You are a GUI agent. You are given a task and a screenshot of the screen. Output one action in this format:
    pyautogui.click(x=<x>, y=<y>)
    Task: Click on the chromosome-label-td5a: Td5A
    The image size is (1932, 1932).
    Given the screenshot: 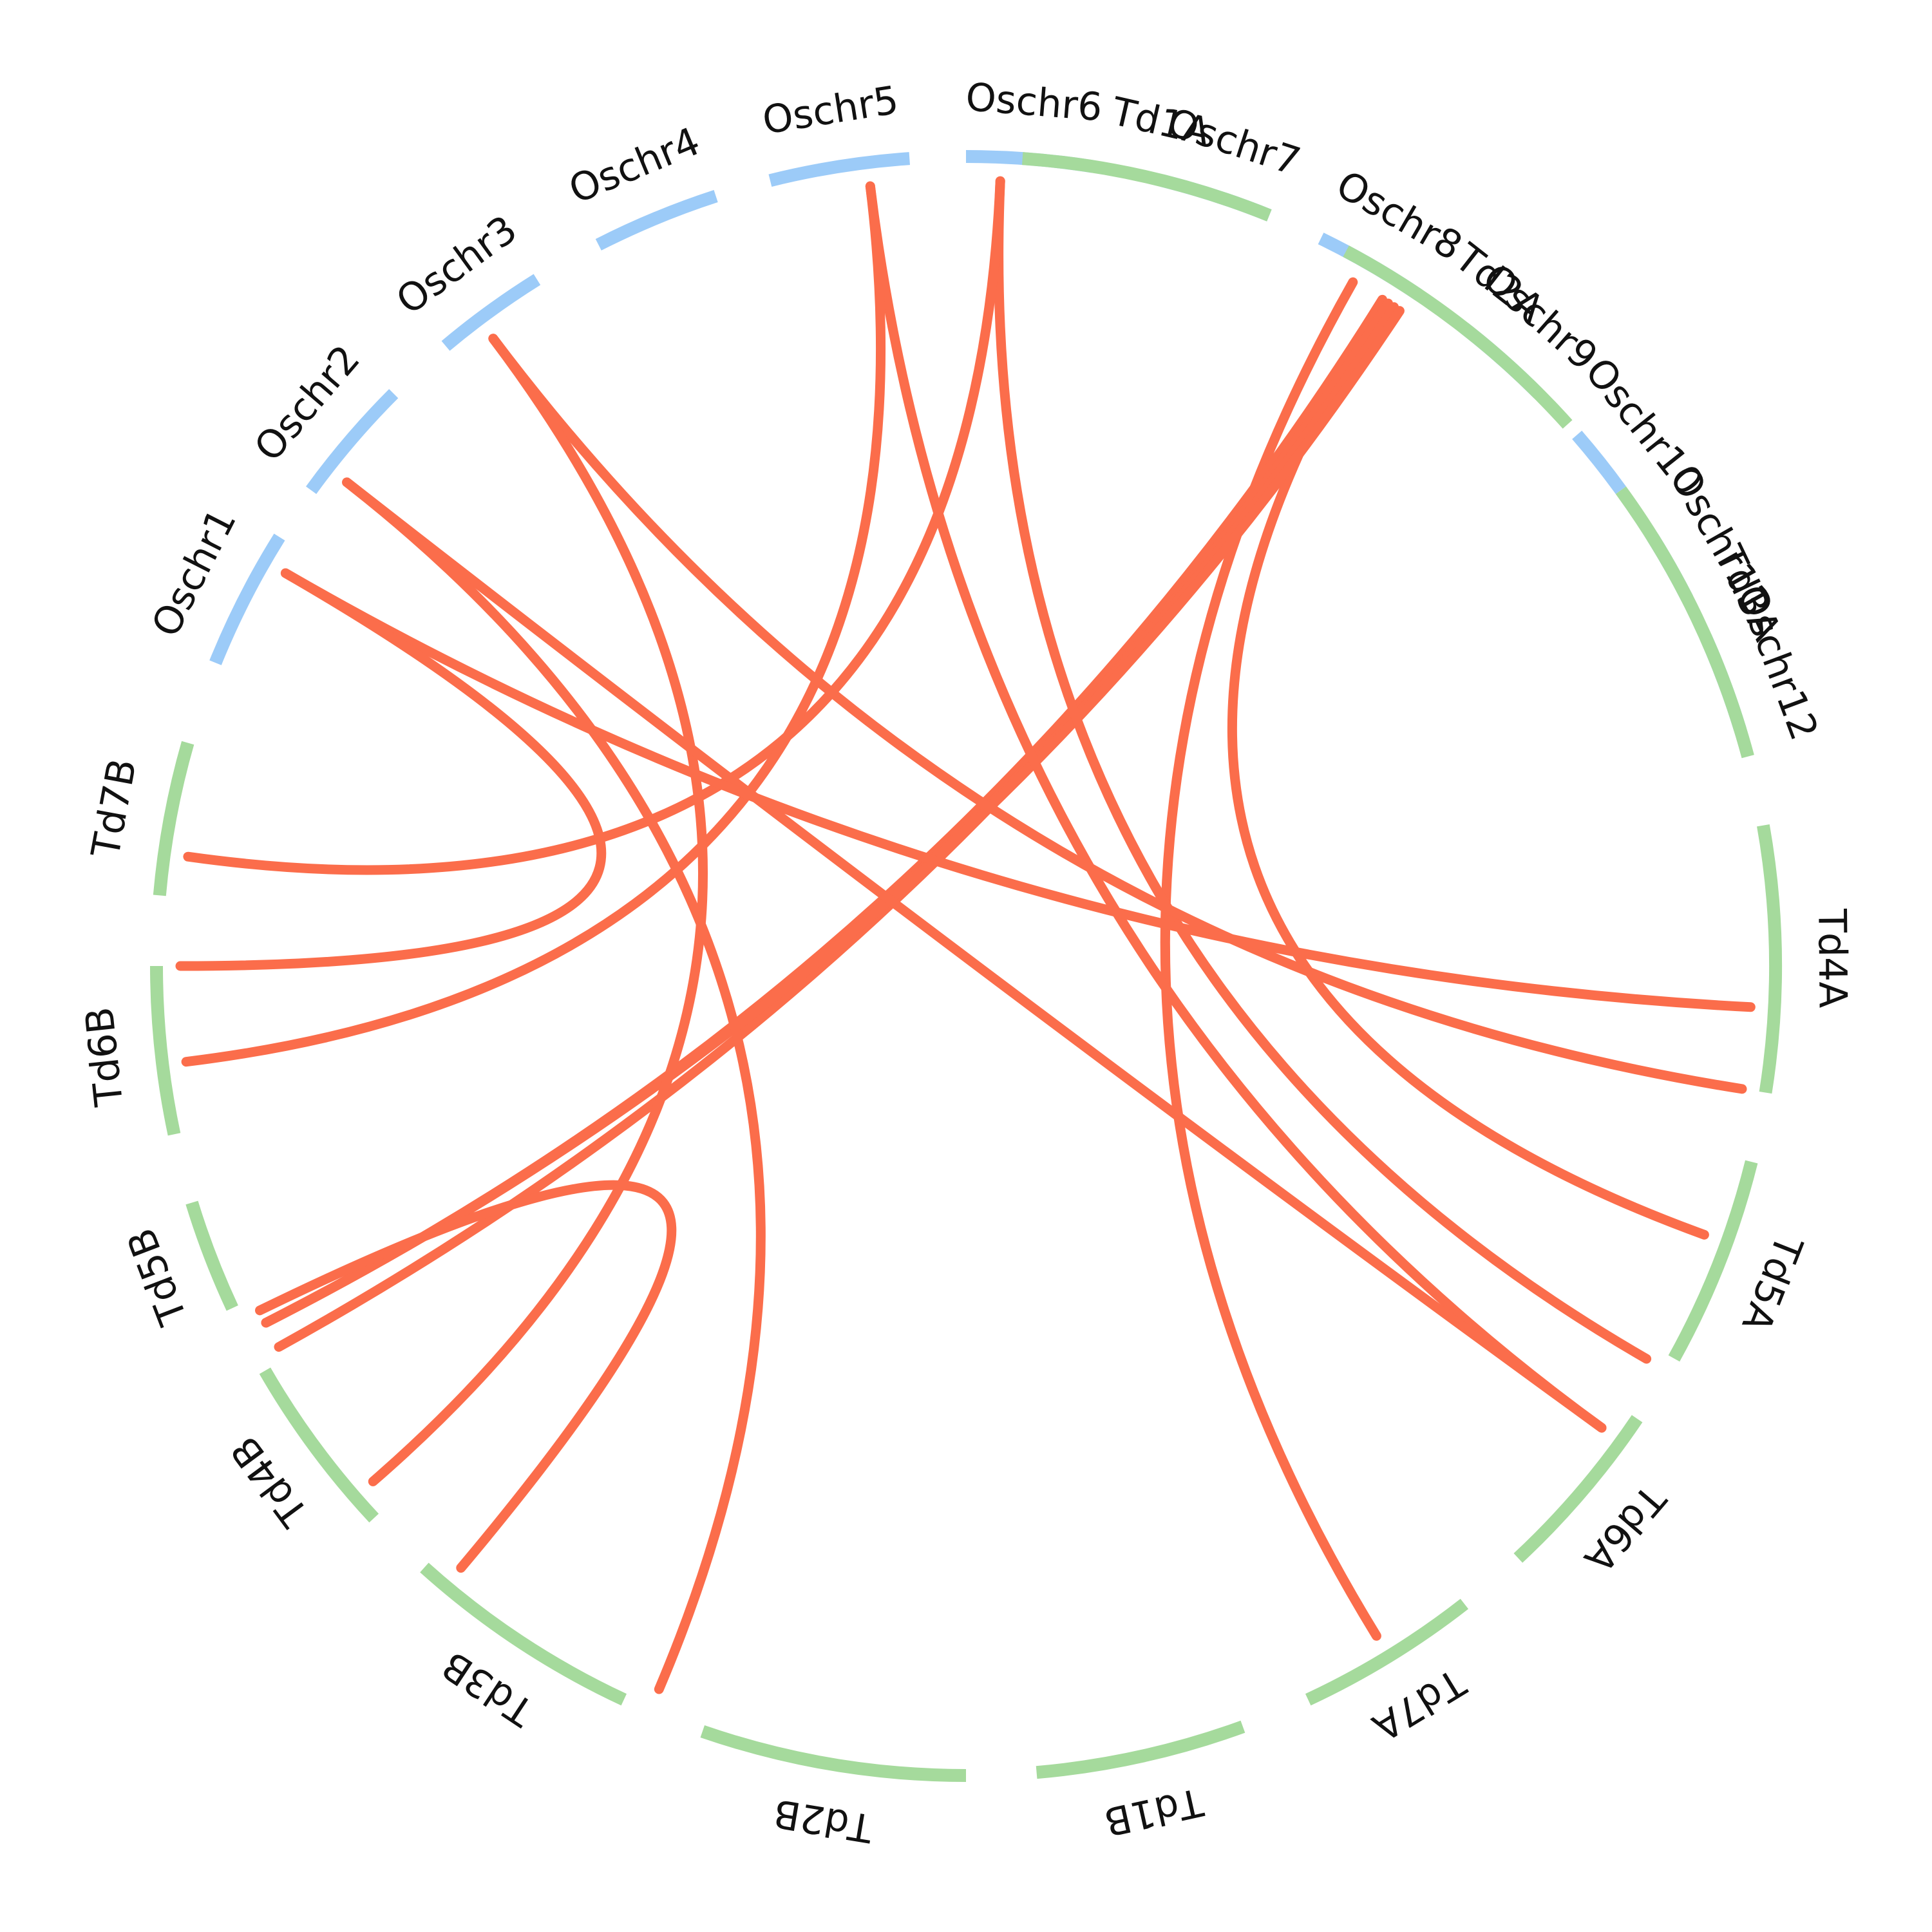 What is the action you would take?
    pyautogui.click(x=1772, y=1284)
    